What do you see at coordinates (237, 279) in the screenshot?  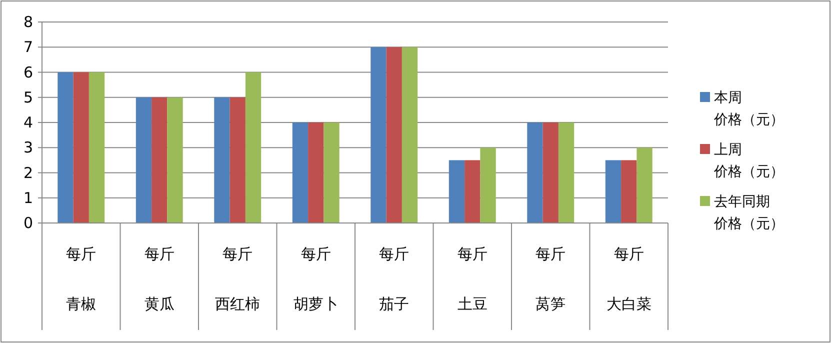 I see `category-label: 每斤西红柿` at bounding box center [237, 279].